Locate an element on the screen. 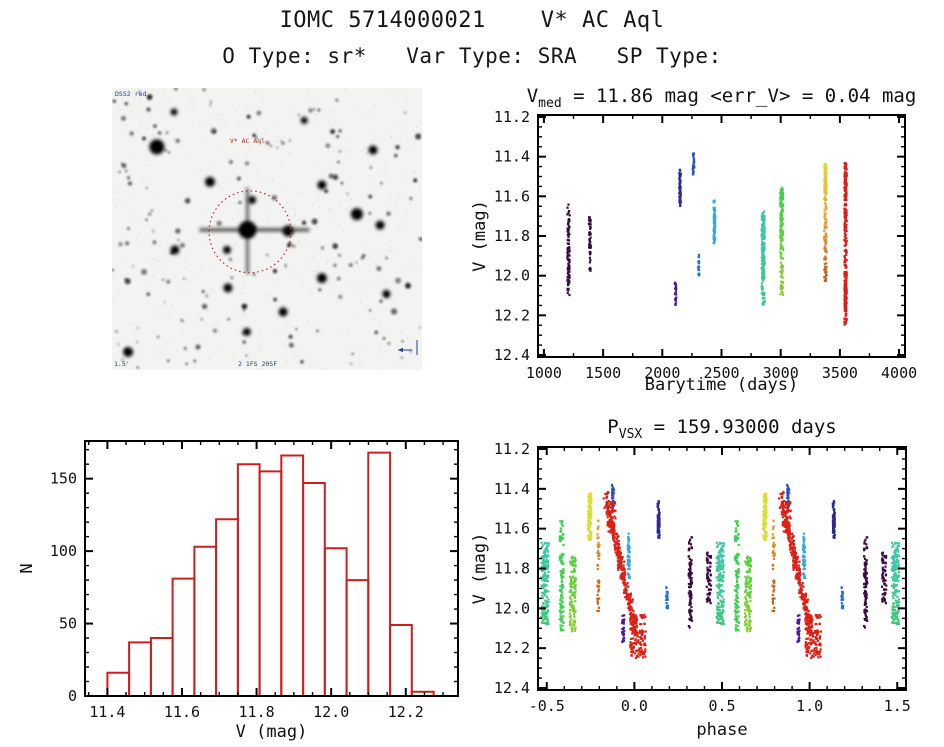  phase-axes is located at coordinates (722, 568).